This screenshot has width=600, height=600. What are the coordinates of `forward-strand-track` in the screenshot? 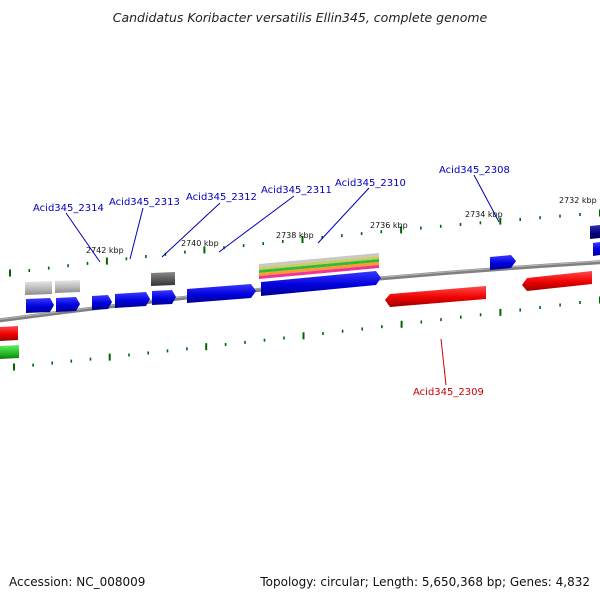 It's located at (313, 277).